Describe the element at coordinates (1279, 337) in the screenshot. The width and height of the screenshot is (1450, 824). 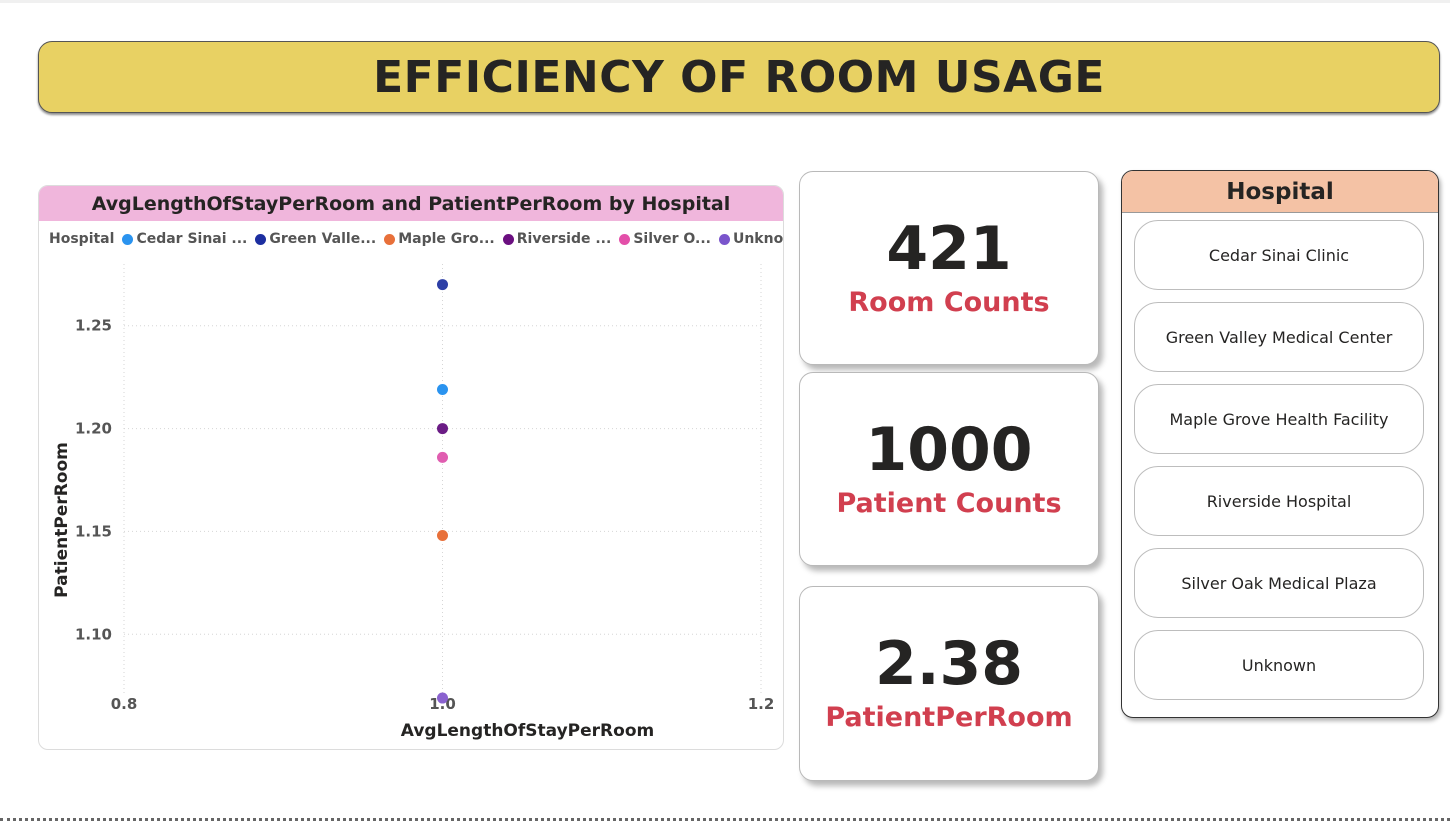
I see `slicer-item-green-valley: Green Valley Medical Center` at that location.